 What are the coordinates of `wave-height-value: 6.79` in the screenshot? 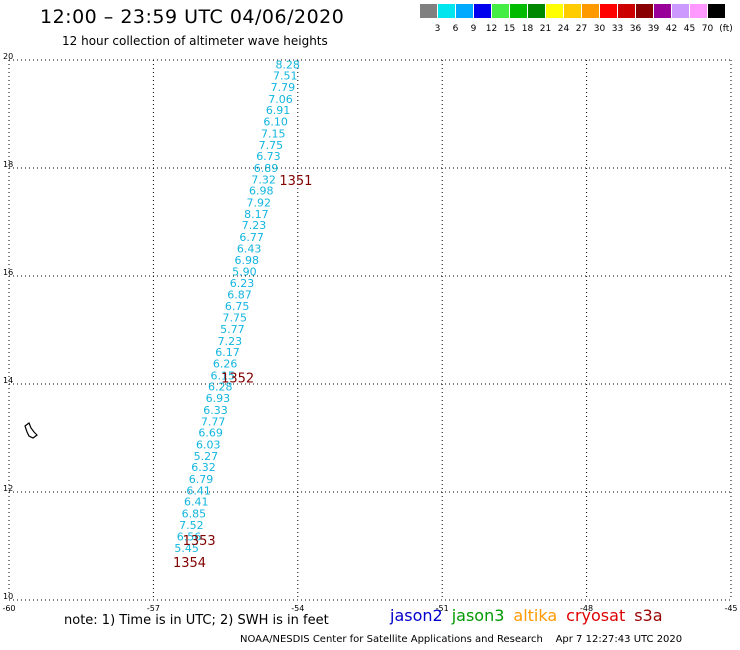 It's located at (201, 479).